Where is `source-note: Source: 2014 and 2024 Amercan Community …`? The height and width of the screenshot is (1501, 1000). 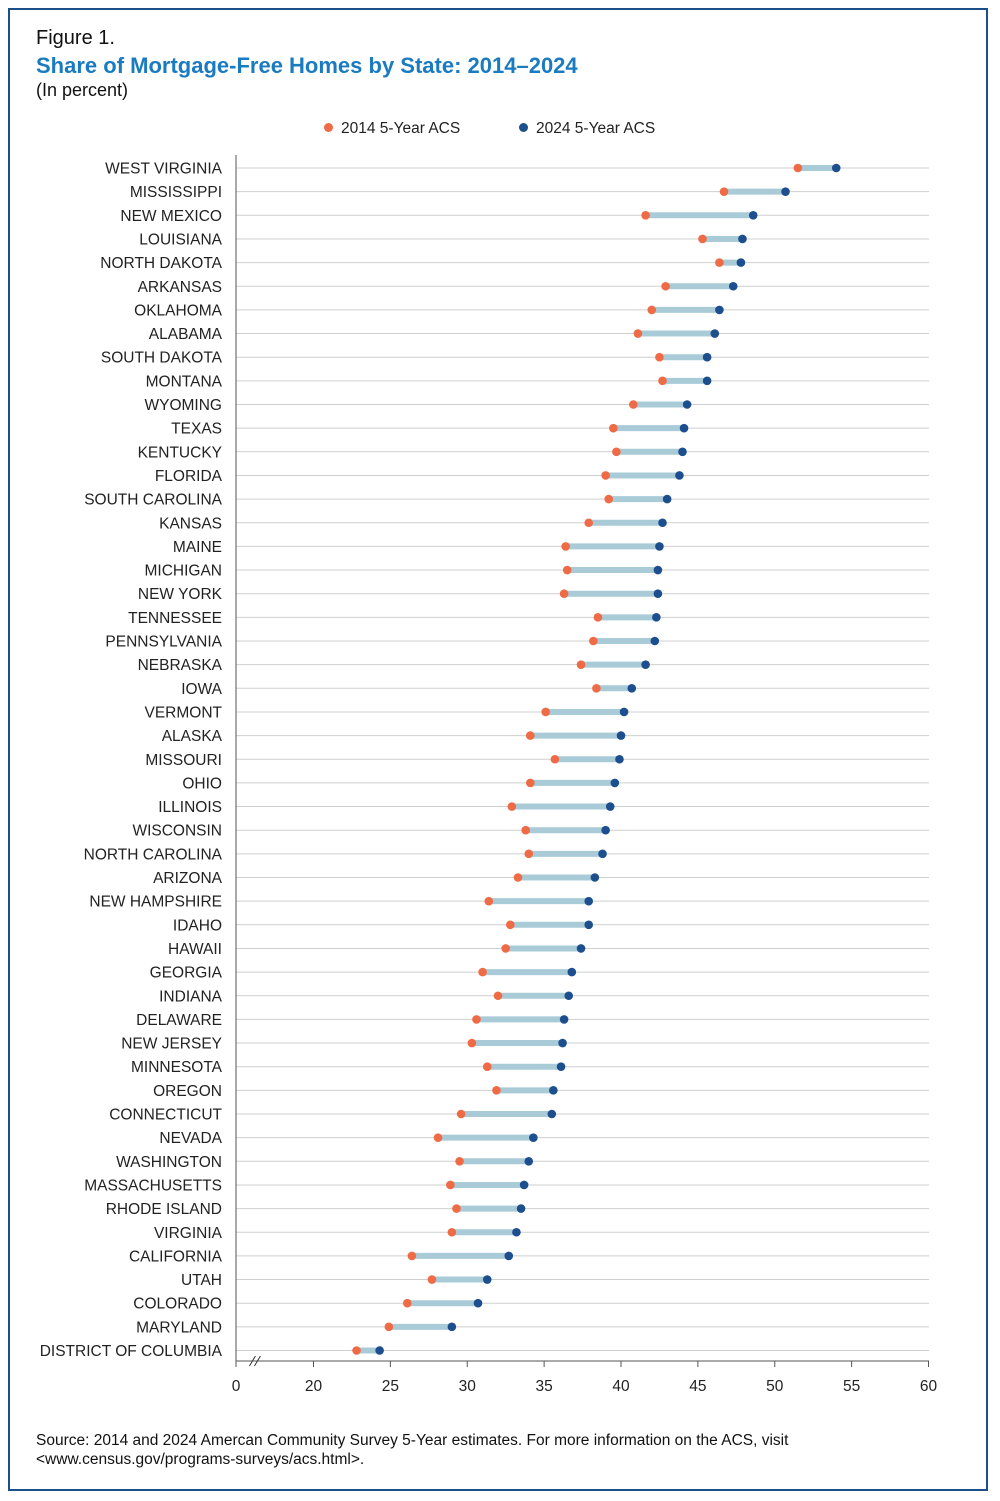
source-note: Source: 2014 and 2024 Amercan Community … is located at coordinates (412, 1450).